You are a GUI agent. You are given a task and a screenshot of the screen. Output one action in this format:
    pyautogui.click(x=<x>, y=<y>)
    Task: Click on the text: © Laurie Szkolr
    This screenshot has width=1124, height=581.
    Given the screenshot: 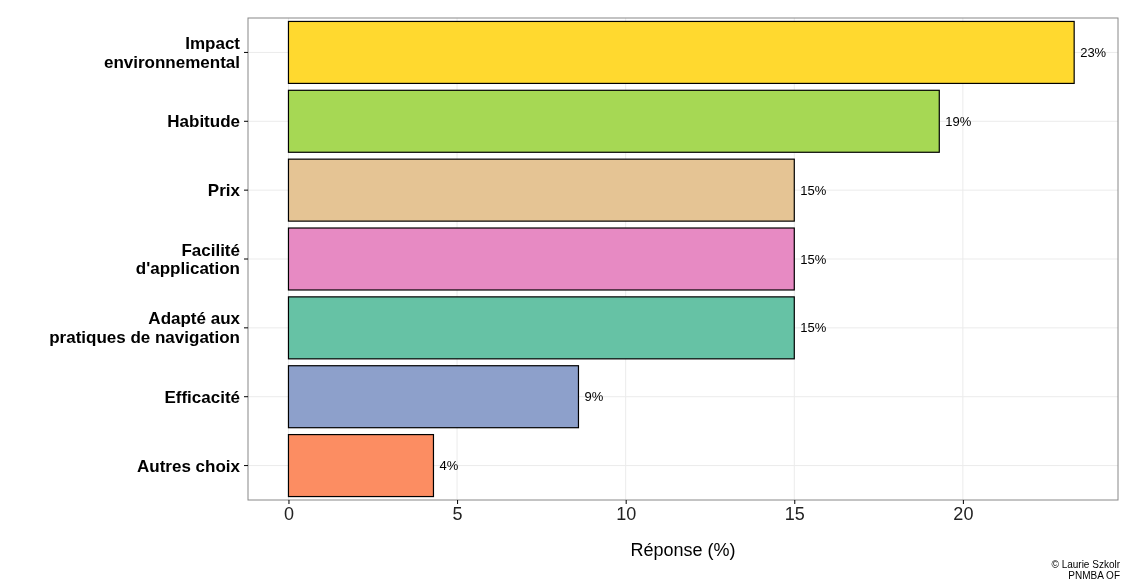 What is the action you would take?
    pyautogui.click(x=1086, y=564)
    